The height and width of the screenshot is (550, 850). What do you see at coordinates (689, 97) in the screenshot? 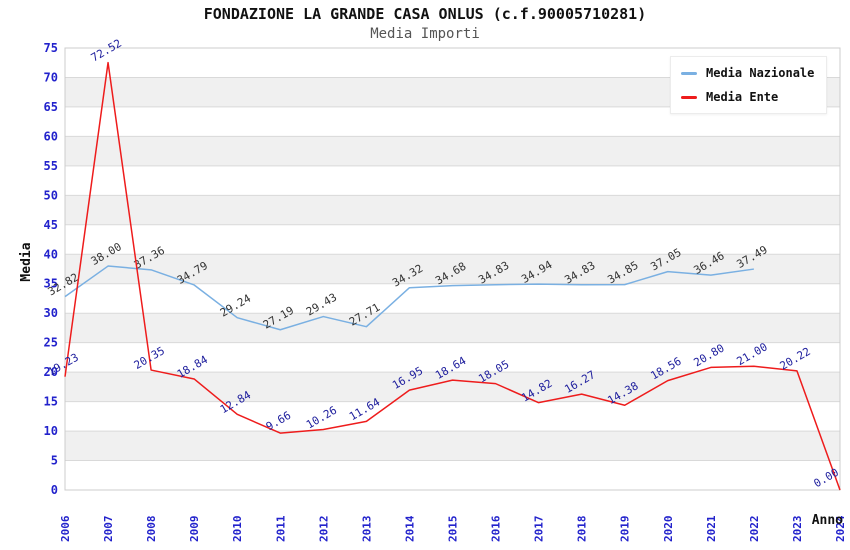
I see `legend-swatch-media-ente-icon` at bounding box center [689, 97].